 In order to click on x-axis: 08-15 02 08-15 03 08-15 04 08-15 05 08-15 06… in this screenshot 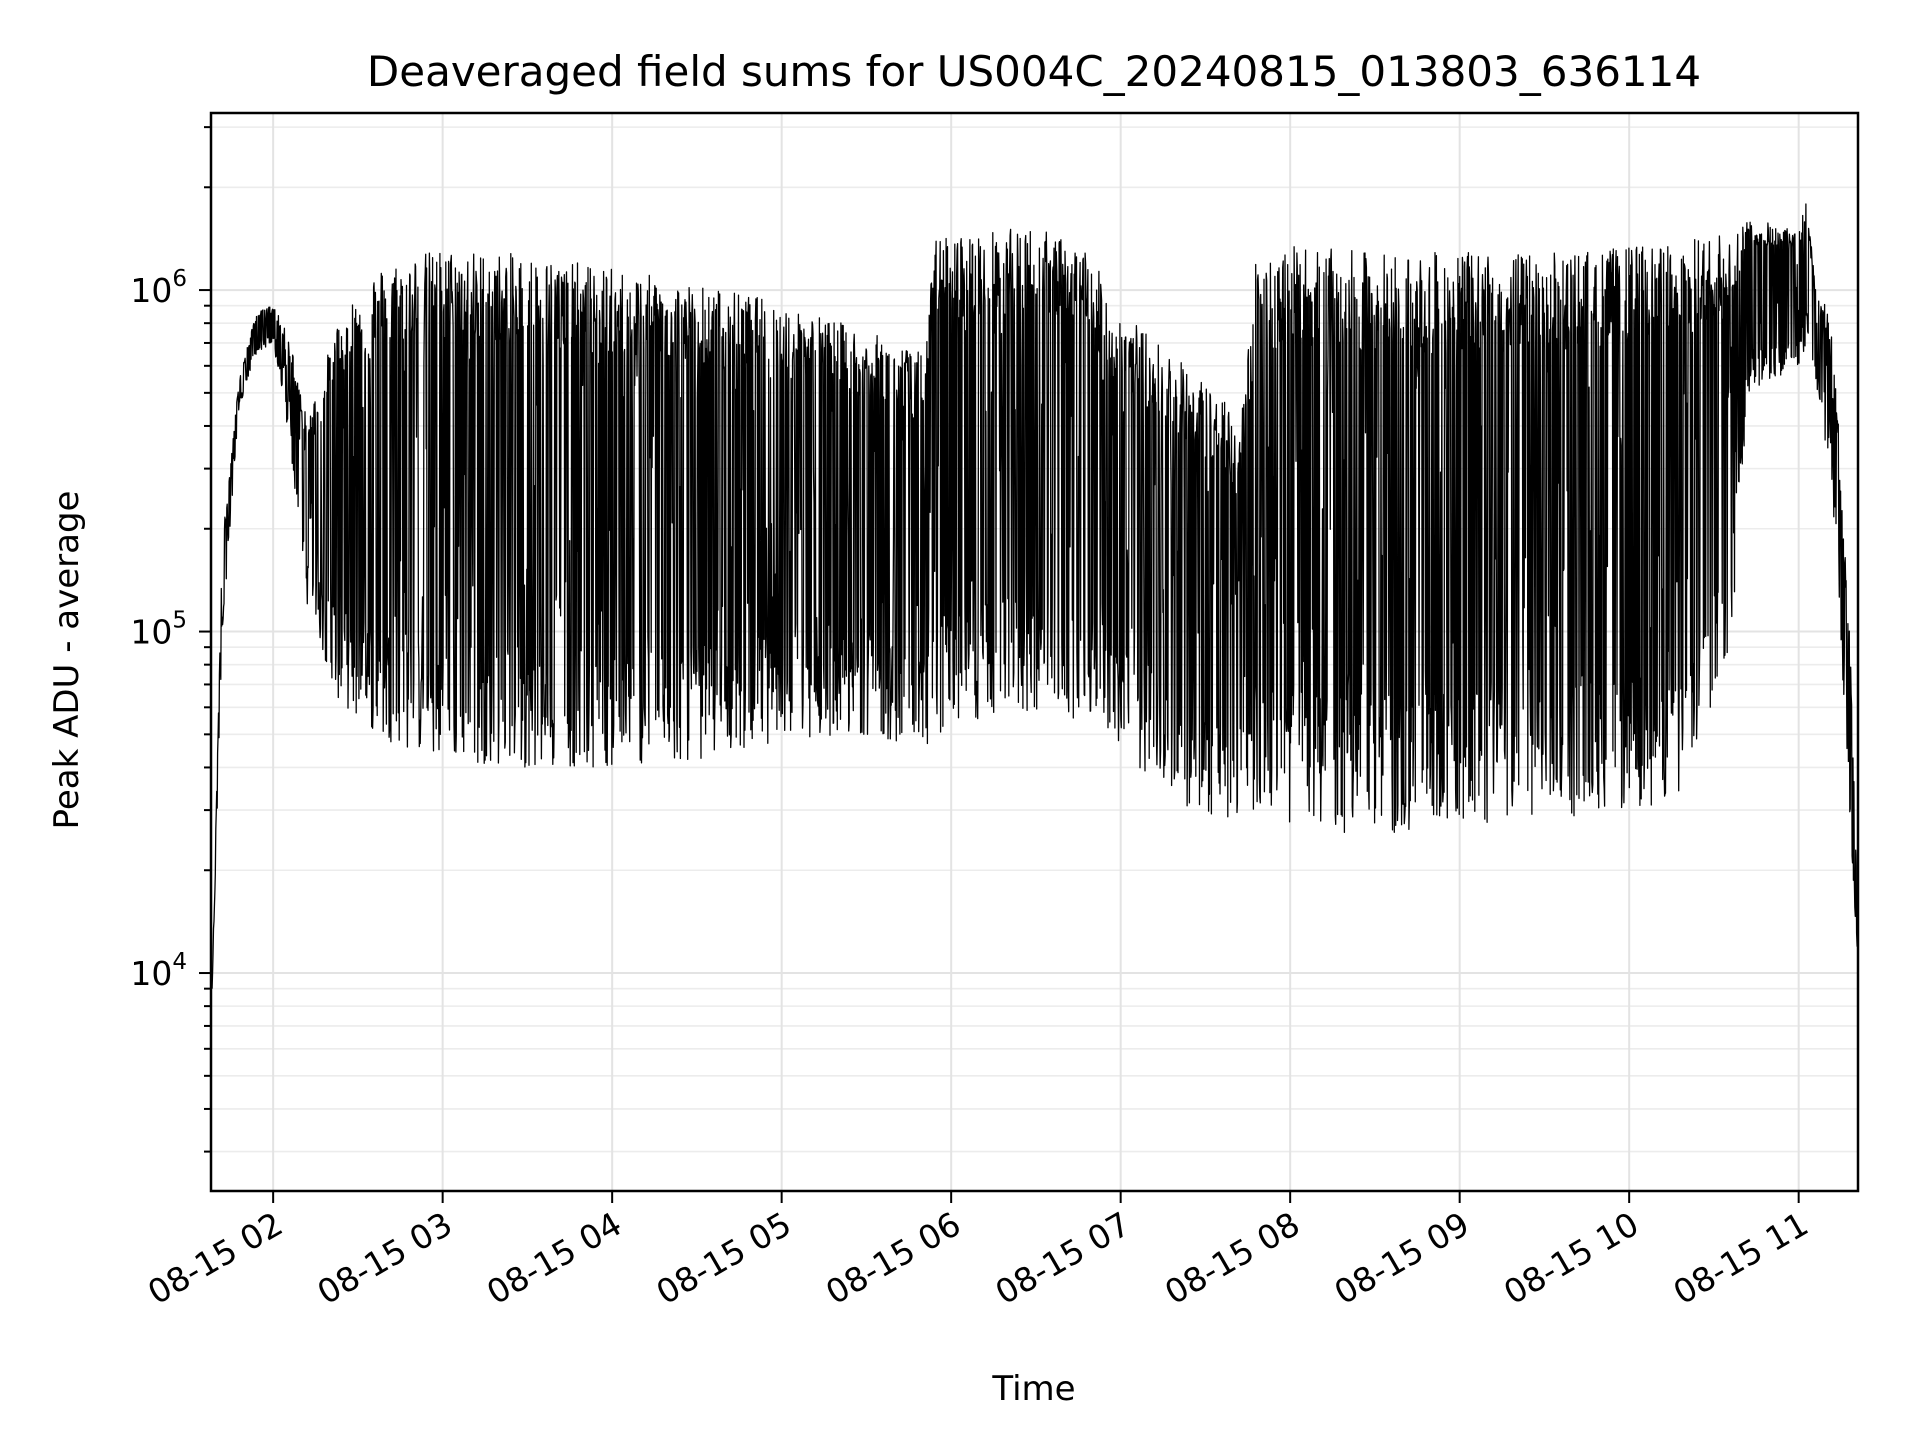, I will do `click(978, 1251)`.